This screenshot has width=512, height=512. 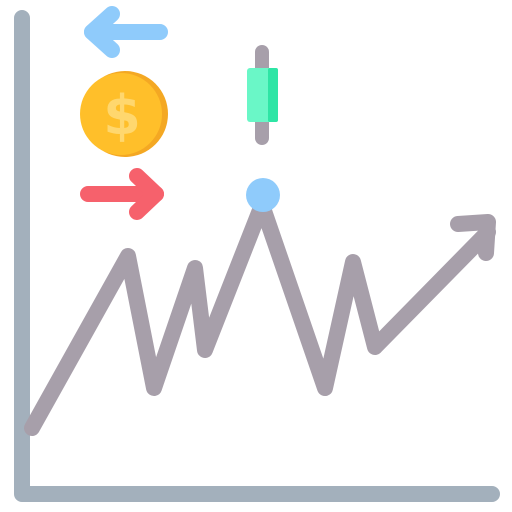 I want to click on peak-marker, so click(x=263, y=195).